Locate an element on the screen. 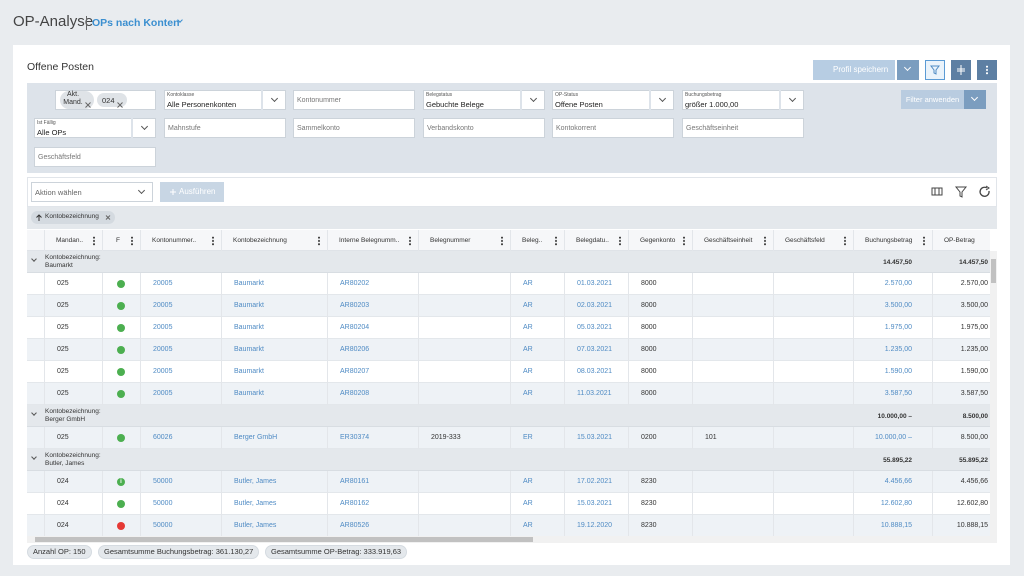 The height and width of the screenshot is (576, 1024). column-header: Buchungsbetrag is located at coordinates (889, 240).